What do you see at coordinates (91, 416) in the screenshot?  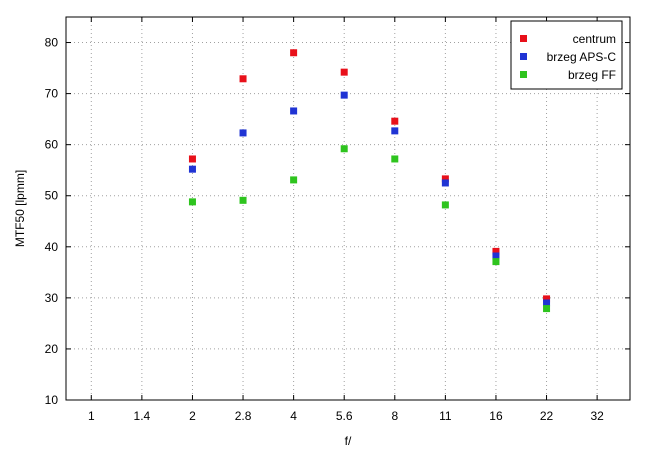 I see `x-tick-label: 1` at bounding box center [91, 416].